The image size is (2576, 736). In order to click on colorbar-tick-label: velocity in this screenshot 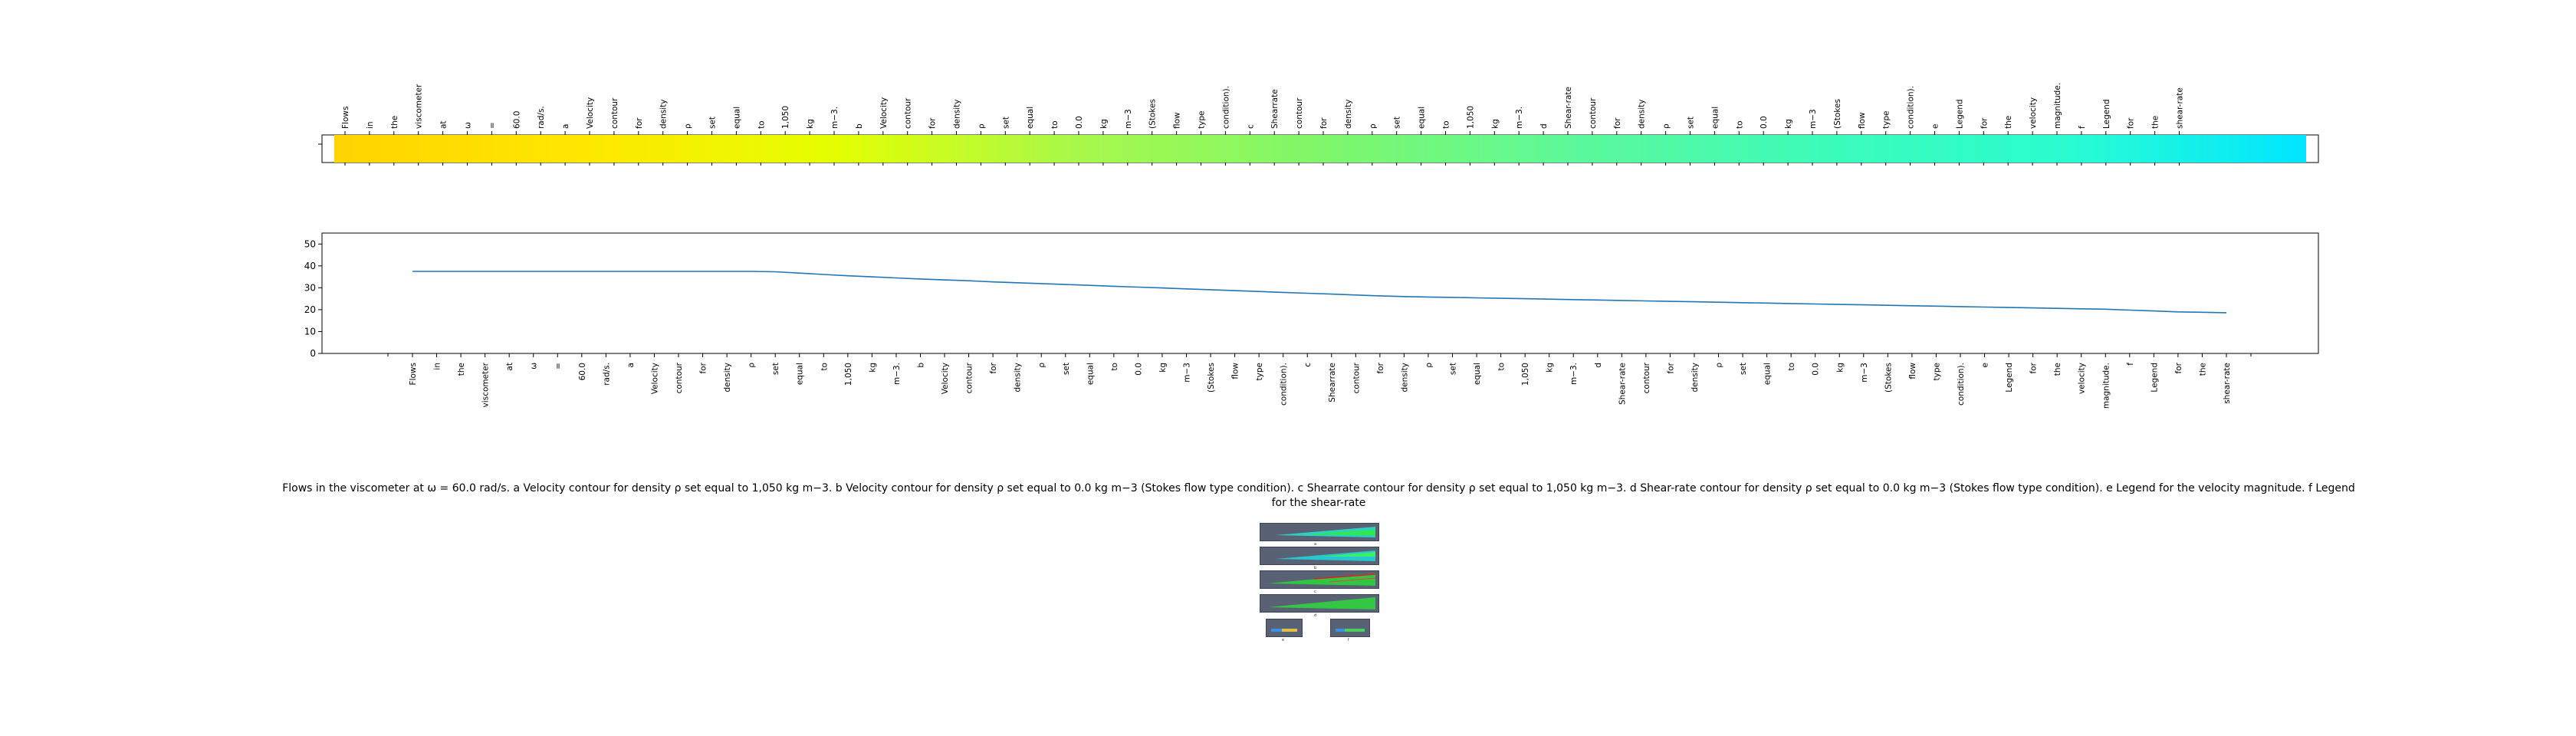, I will do `click(2033, 113)`.